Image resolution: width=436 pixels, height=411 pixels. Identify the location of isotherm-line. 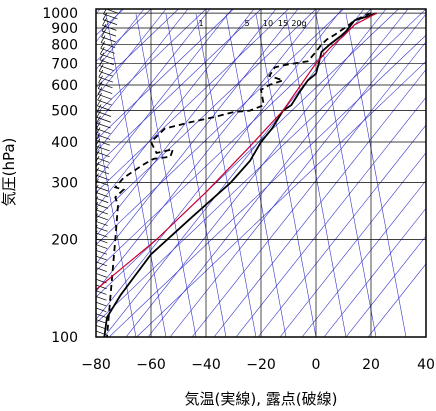
(137, 48).